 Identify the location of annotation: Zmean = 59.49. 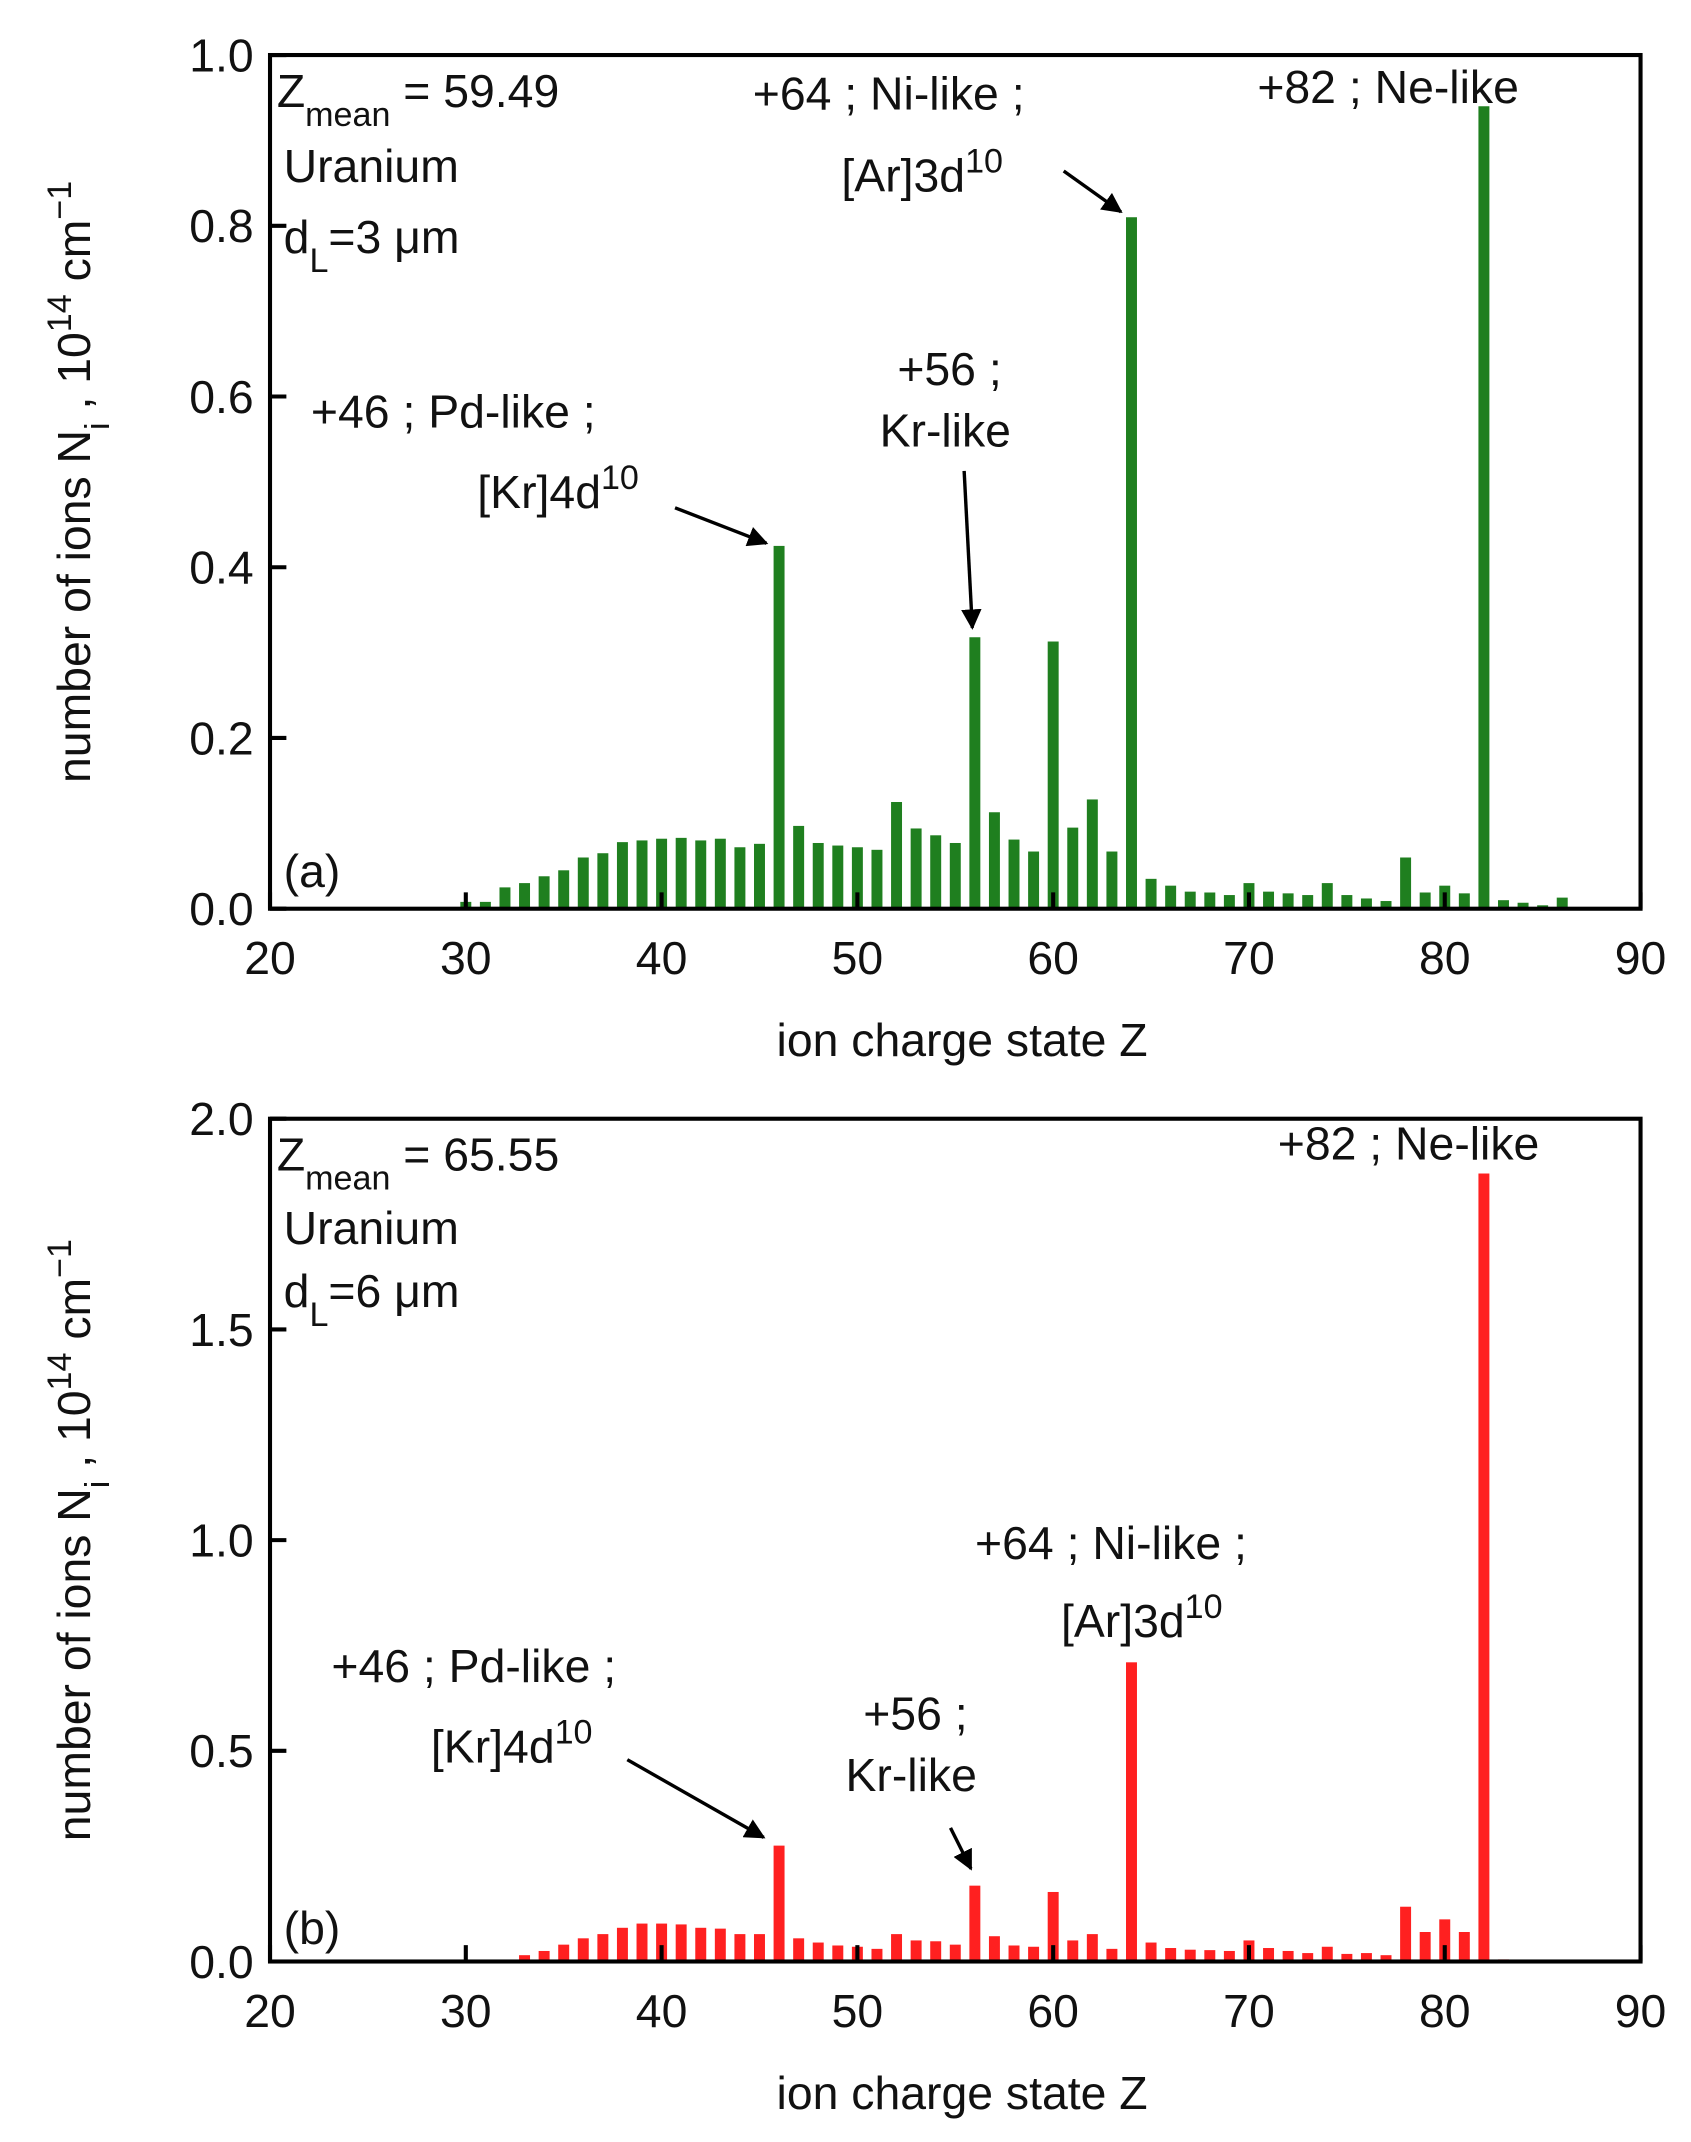
(418, 99).